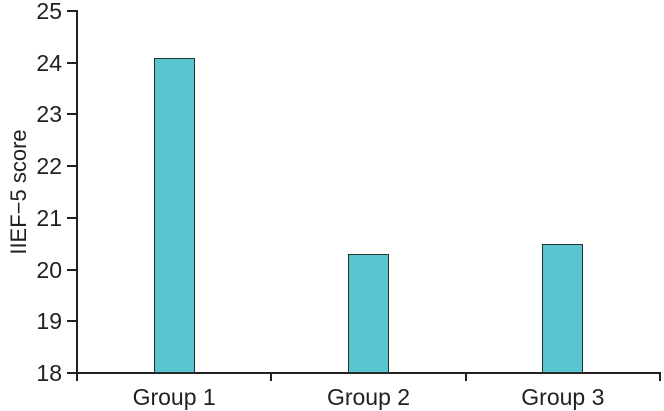 This screenshot has width=664, height=411. Describe the element at coordinates (49, 114) in the screenshot. I see `y-tick-label: 23` at that location.